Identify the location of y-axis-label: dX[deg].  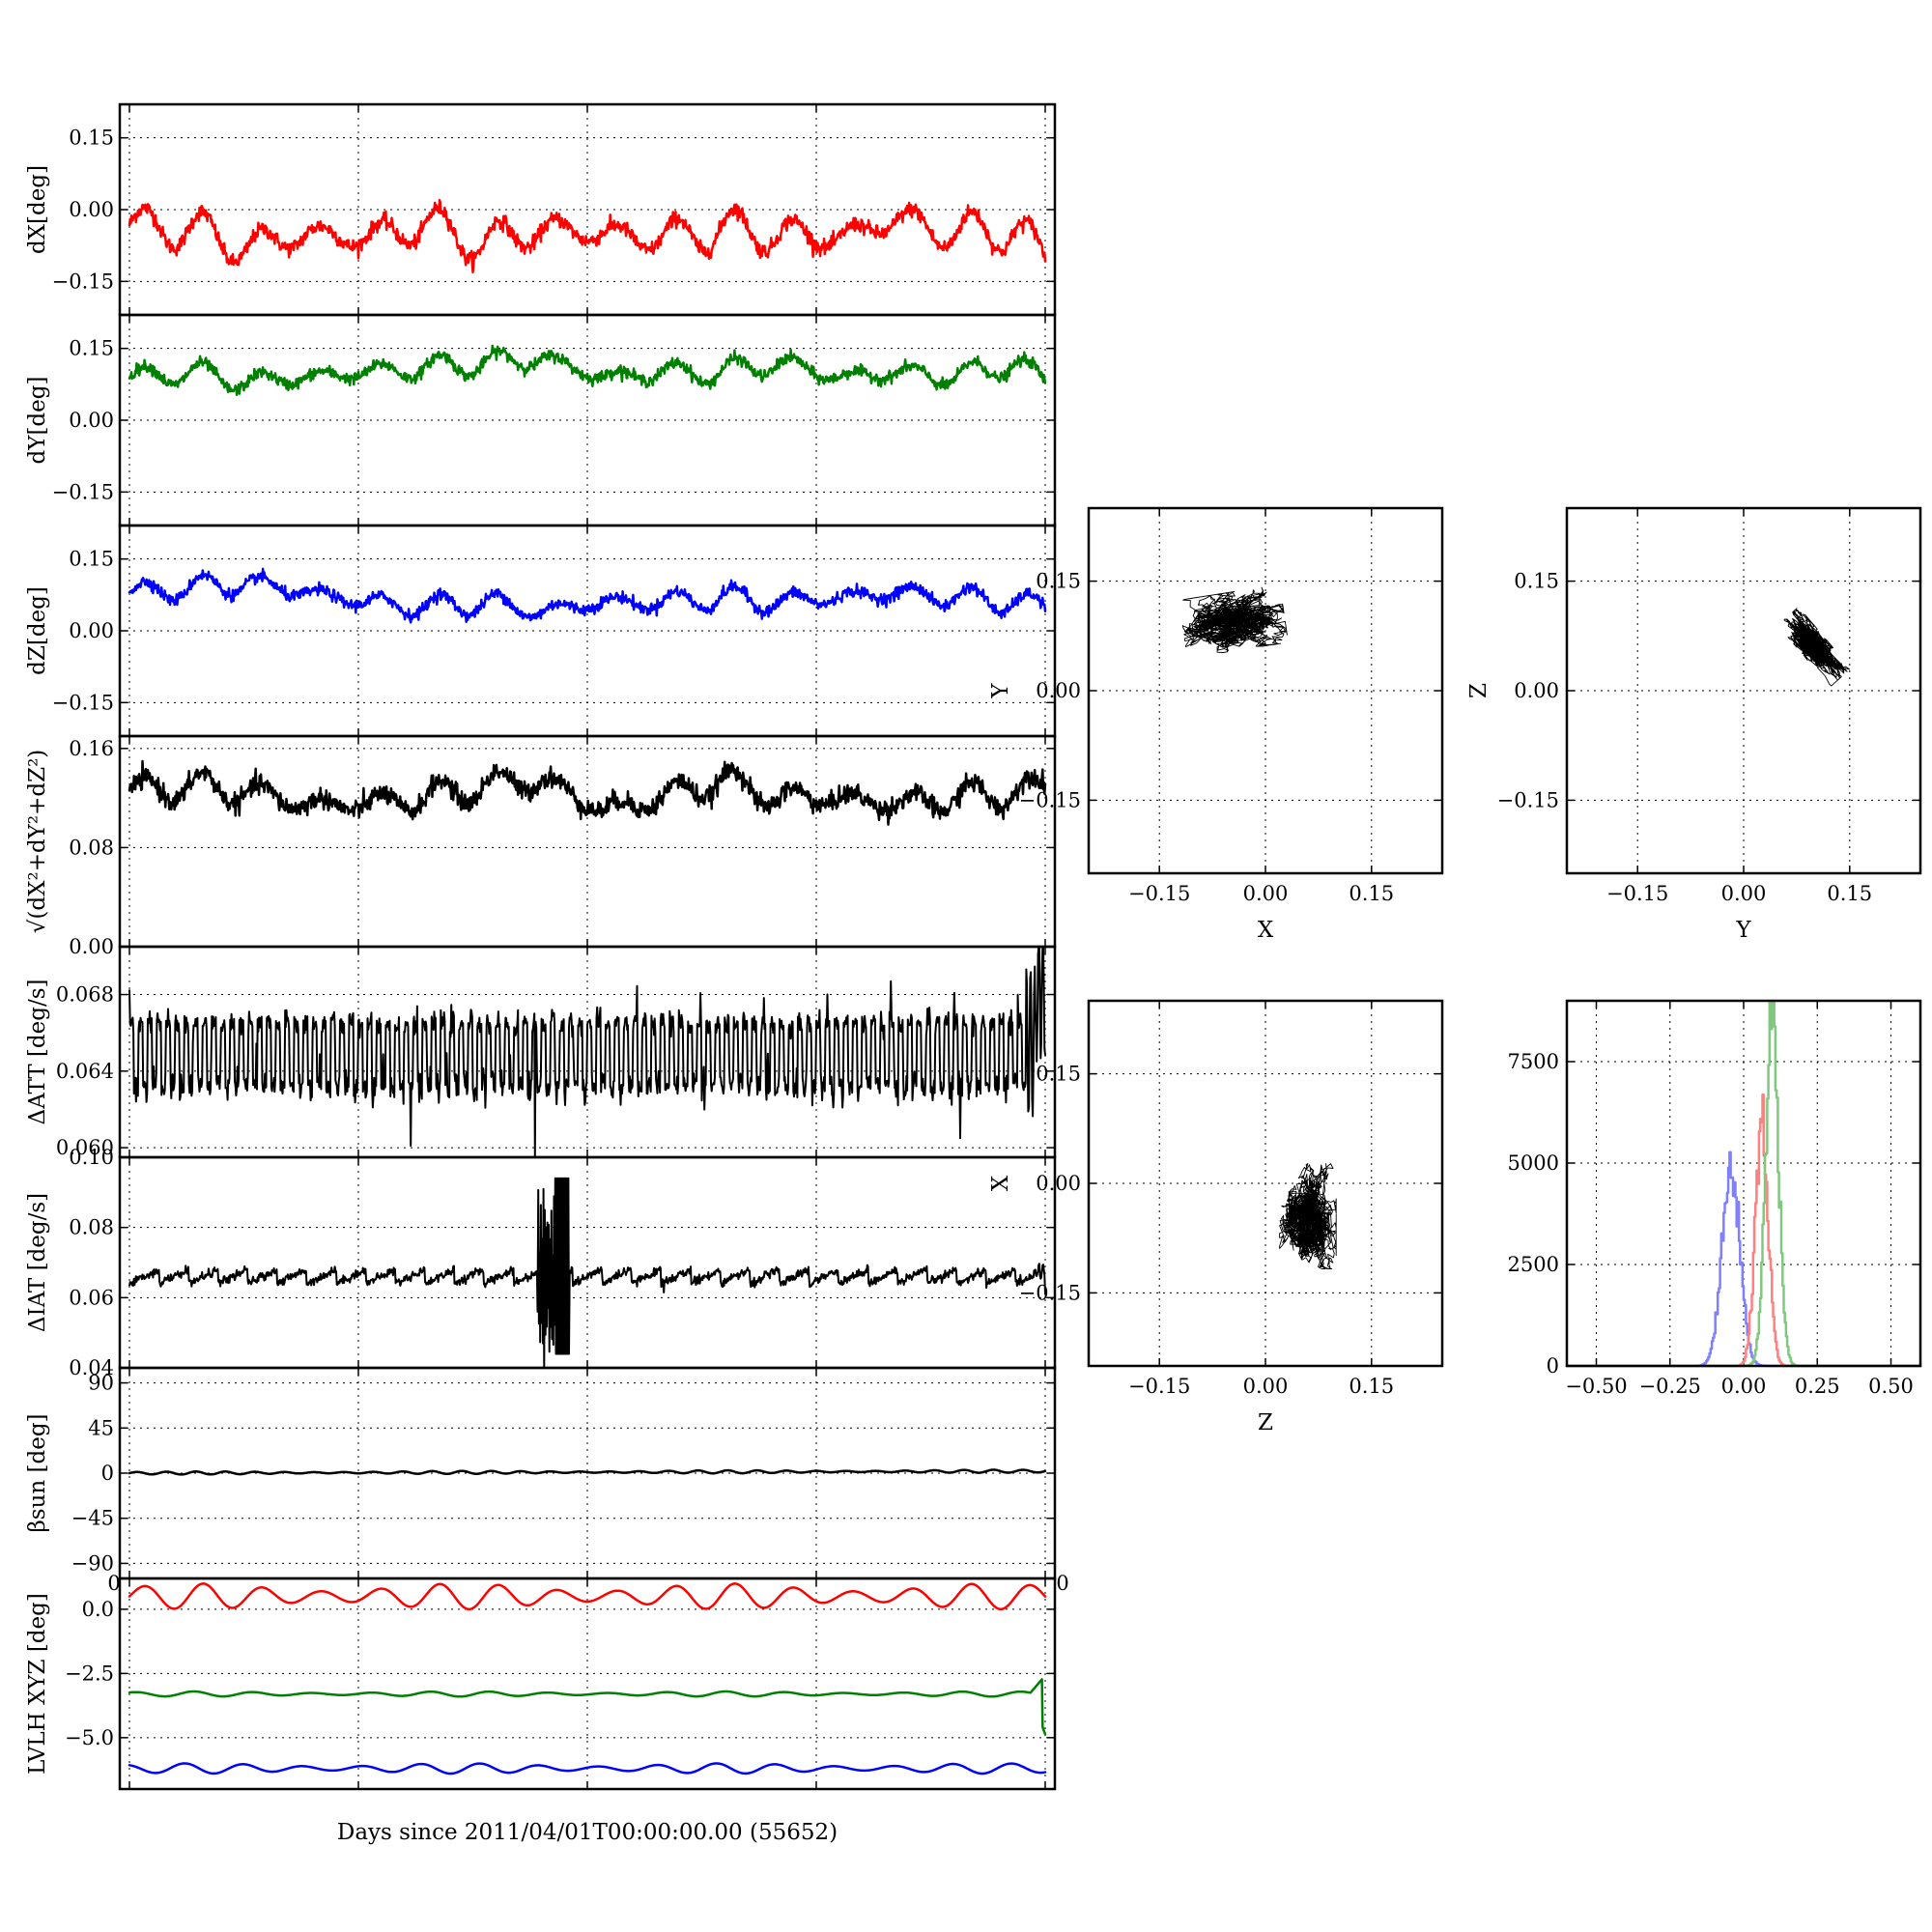
(37, 209).